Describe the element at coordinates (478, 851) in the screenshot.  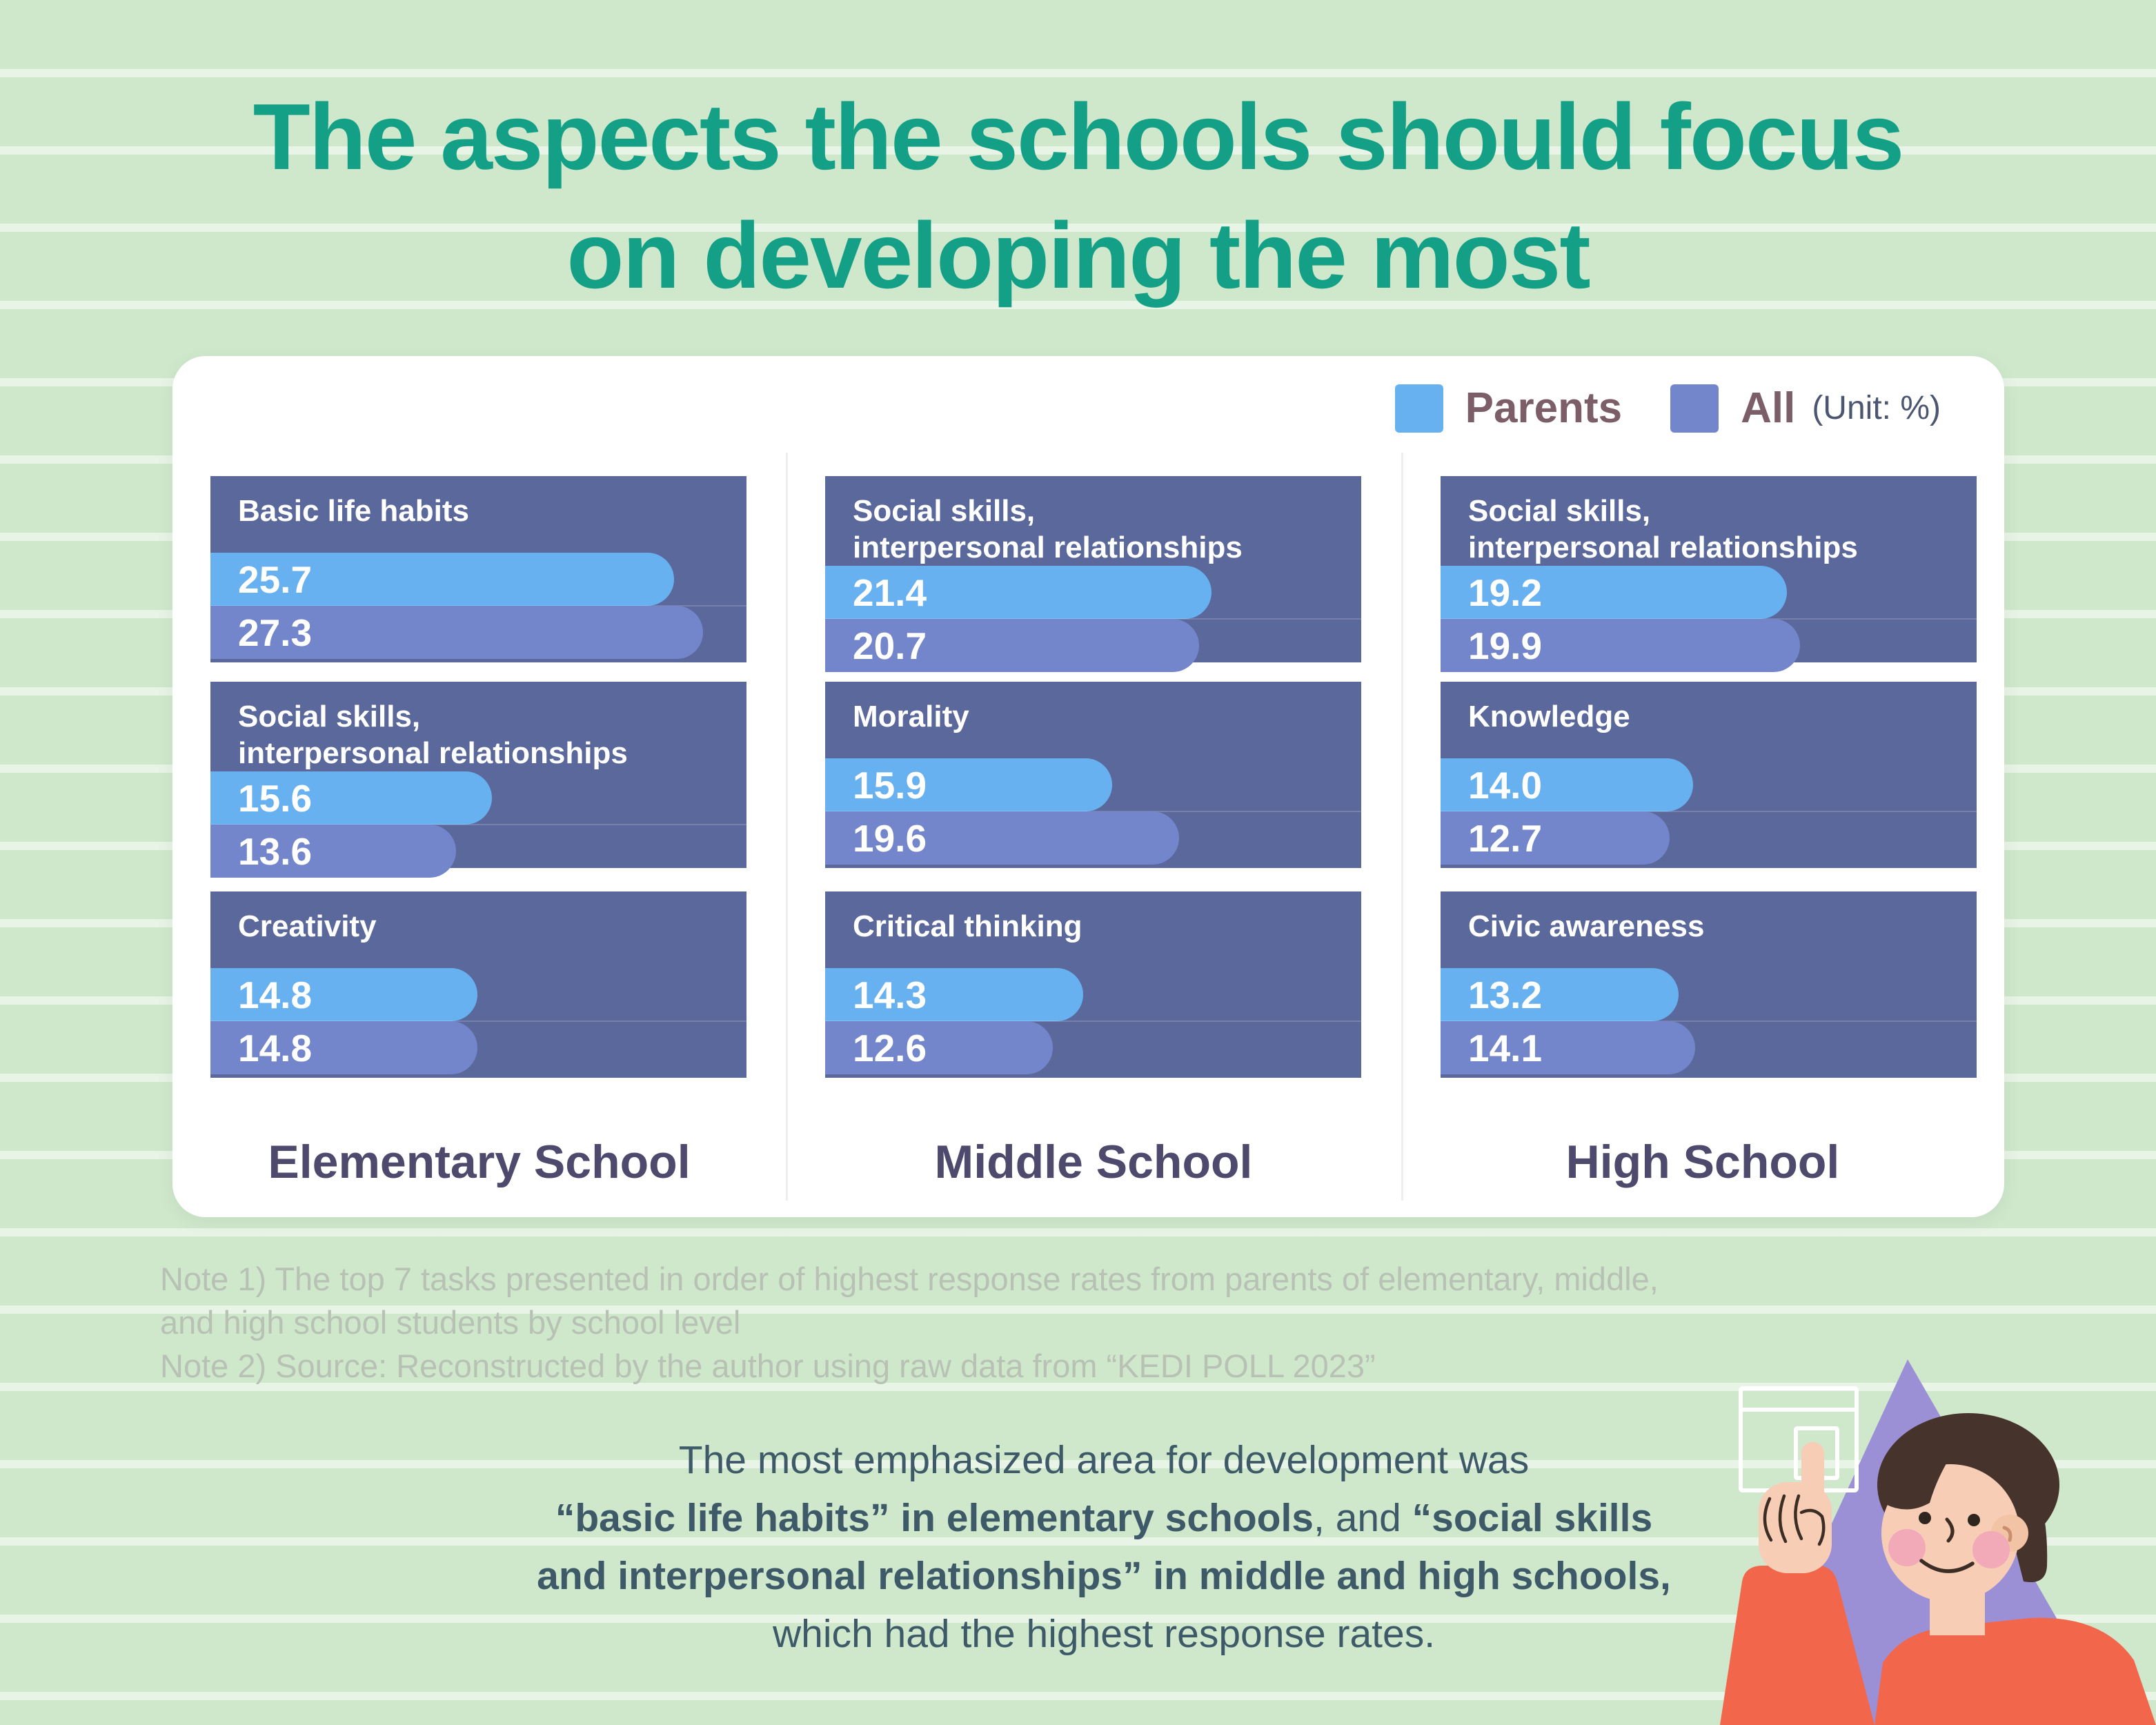
I see `all-bar-row: 13.6` at that location.